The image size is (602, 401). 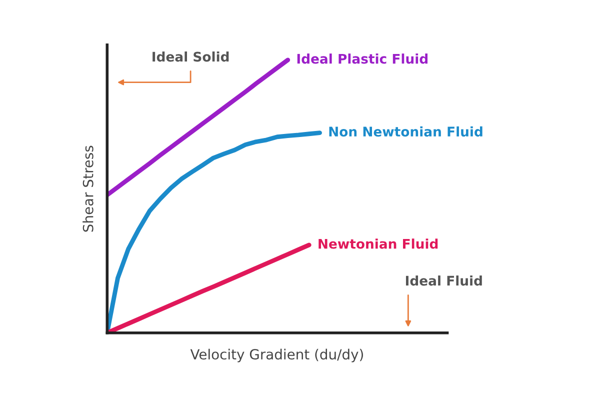 What do you see at coordinates (362, 59) in the screenshot?
I see `series-label: Ideal Plastic Fluid` at bounding box center [362, 59].